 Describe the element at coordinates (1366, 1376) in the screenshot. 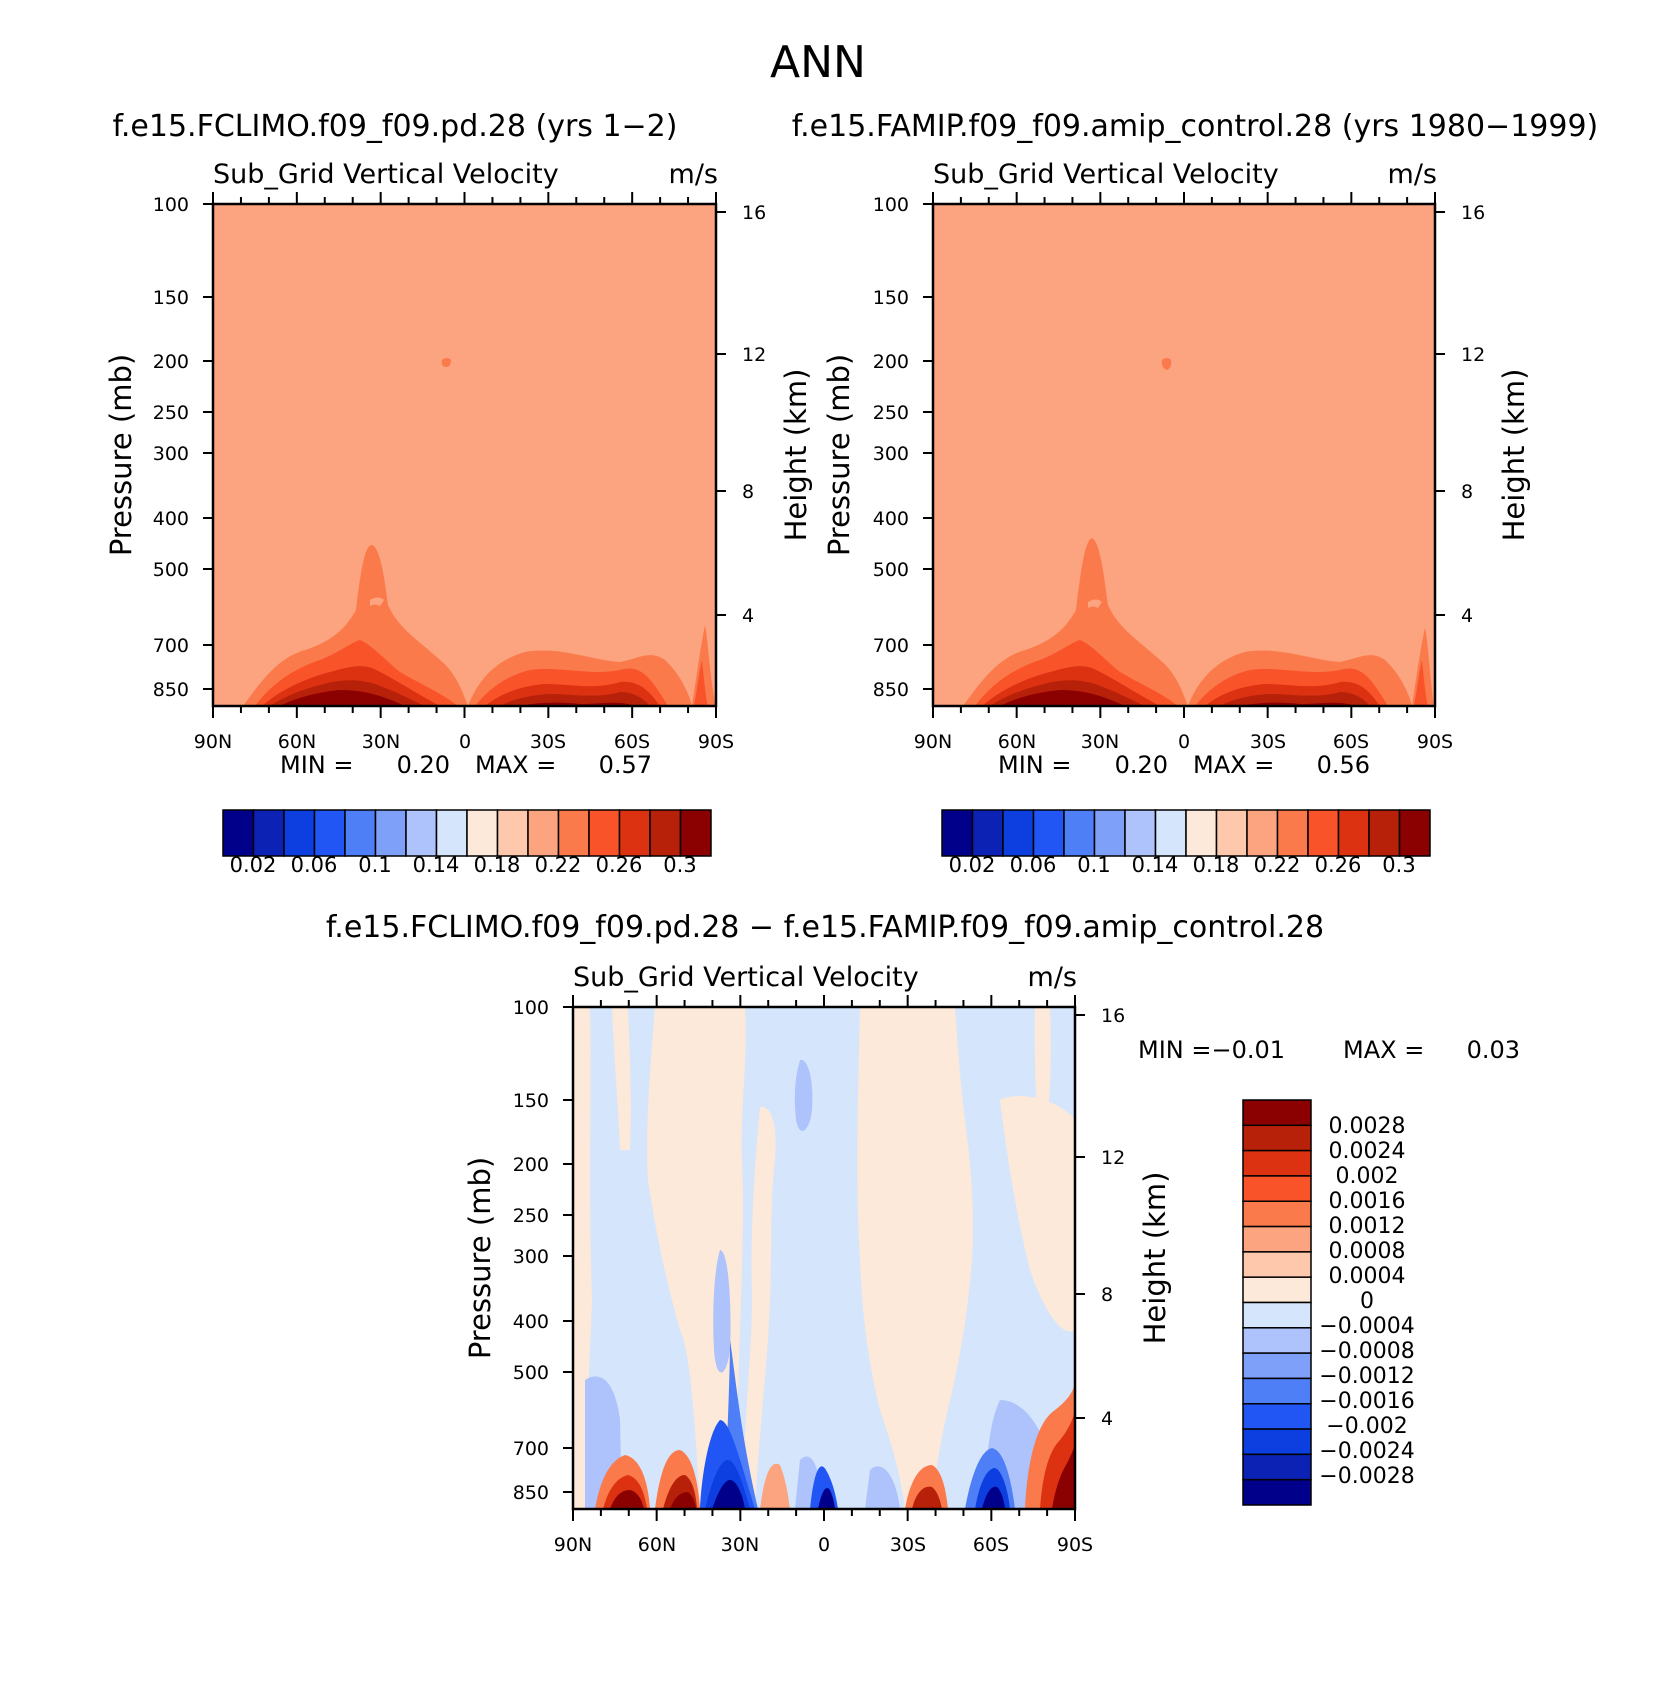

I see `colorbar-label: −0.0012` at that location.